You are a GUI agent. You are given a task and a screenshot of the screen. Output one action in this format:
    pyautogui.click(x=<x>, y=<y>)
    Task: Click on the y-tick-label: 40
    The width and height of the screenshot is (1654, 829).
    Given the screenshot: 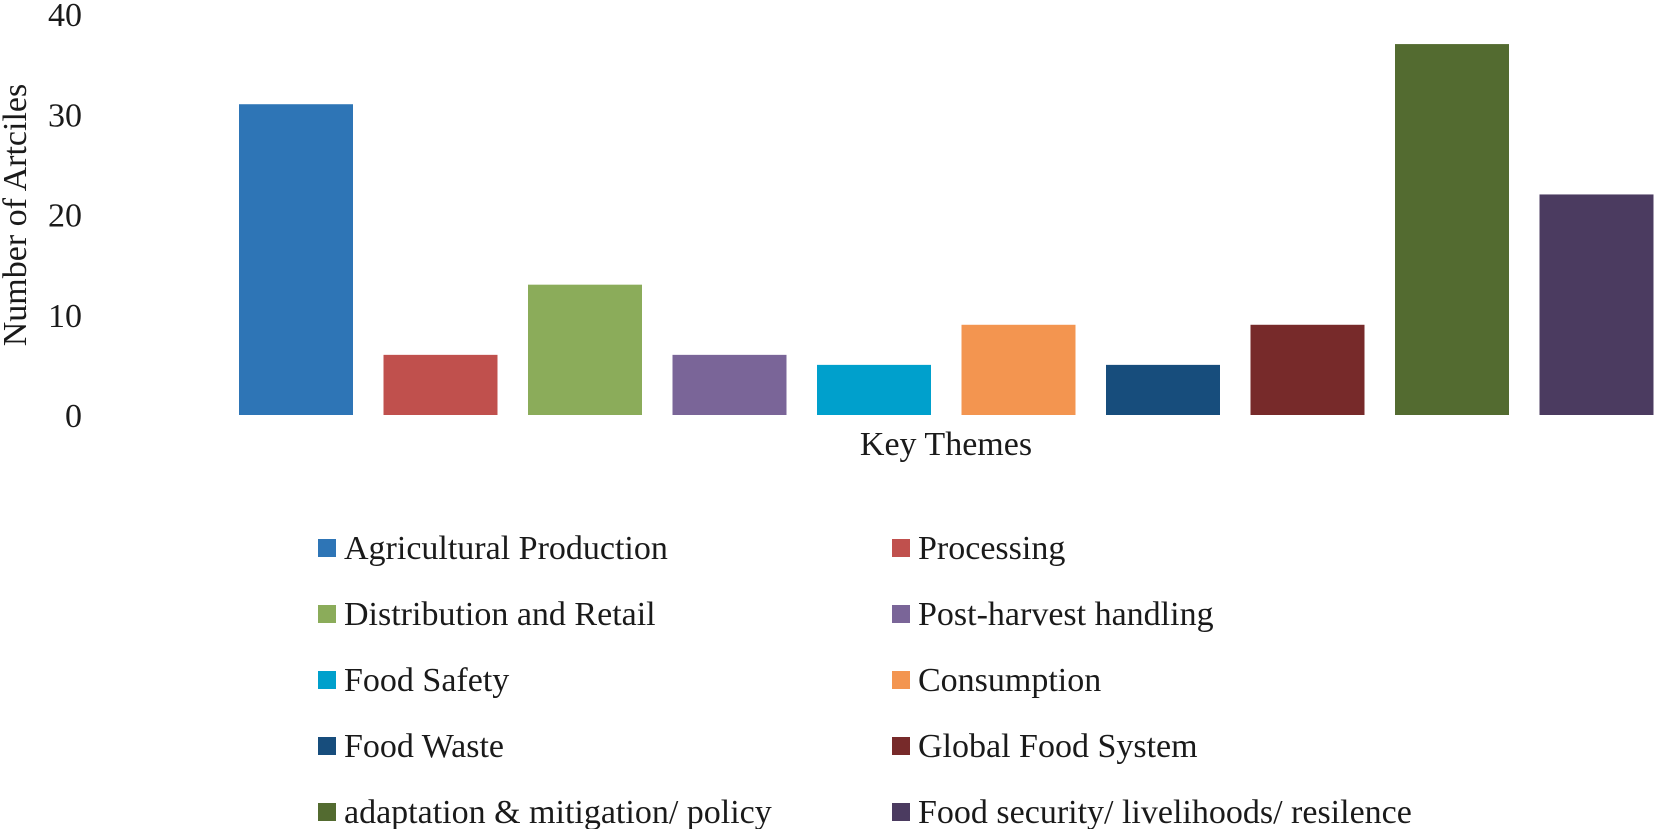 What is the action you would take?
    pyautogui.click(x=65, y=17)
    